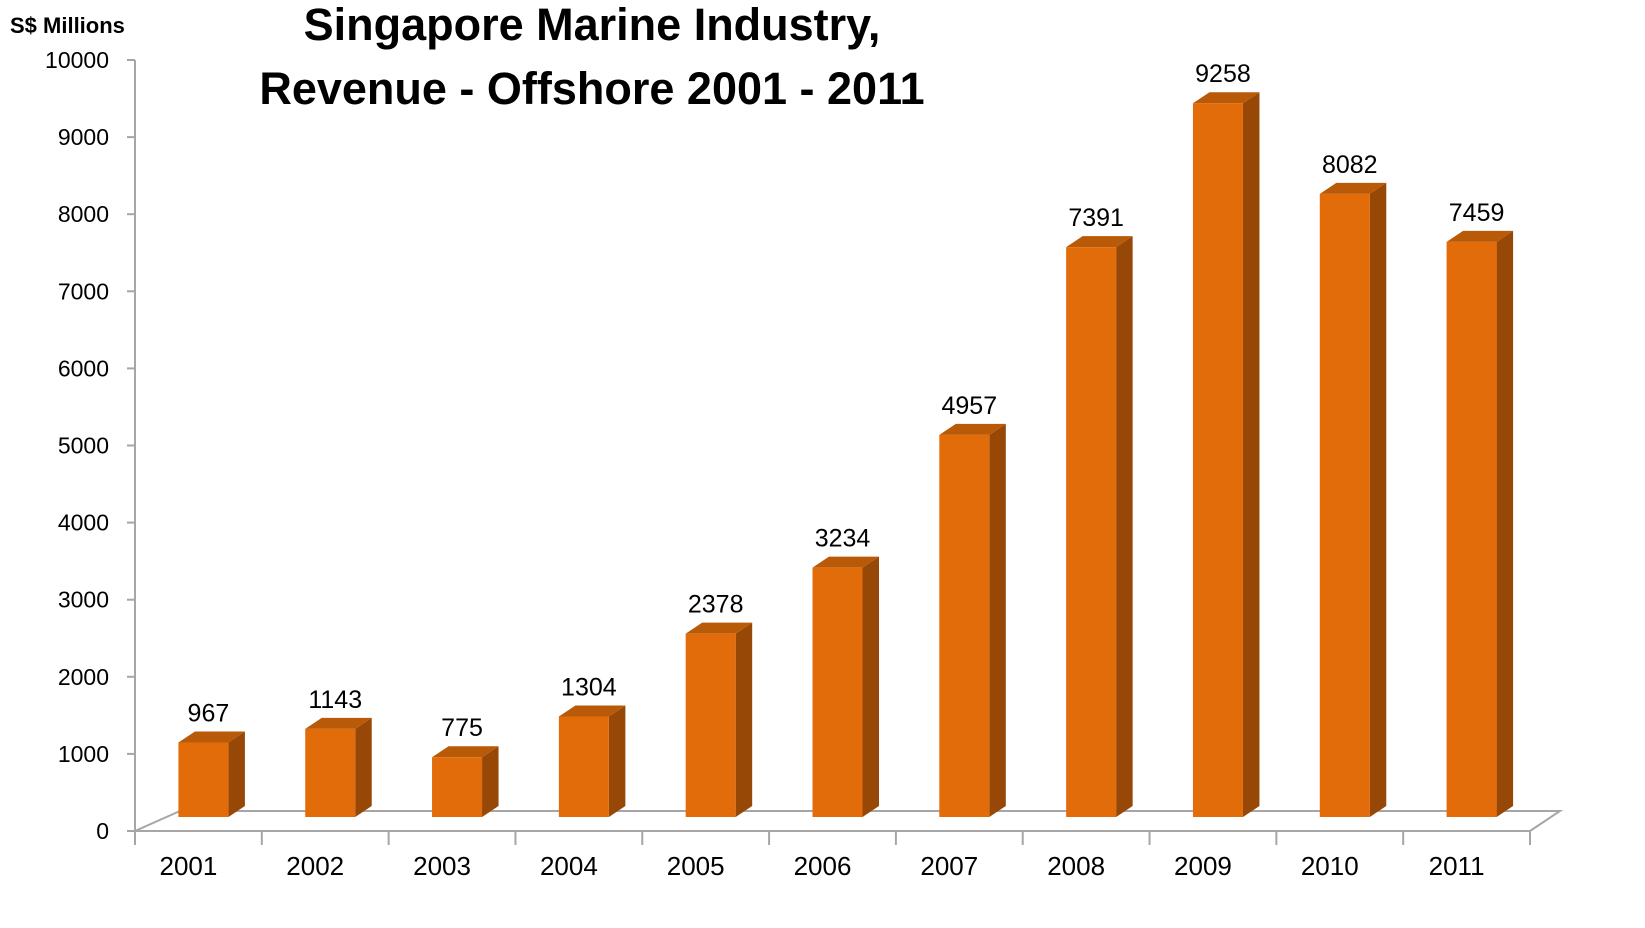 This screenshot has height=928, width=1645. What do you see at coordinates (716, 605) in the screenshot?
I see `data-label: 2378` at bounding box center [716, 605].